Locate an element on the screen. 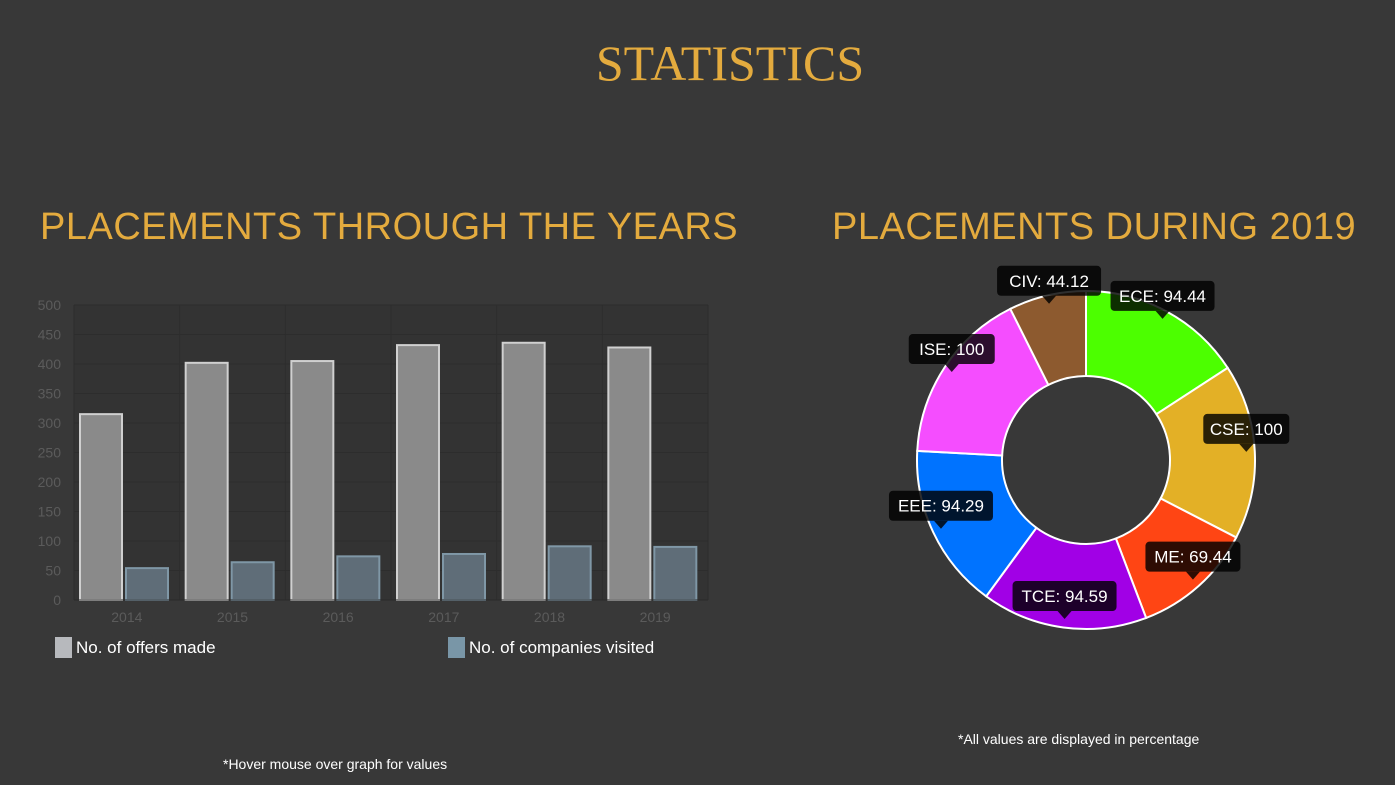  x-tick-label: 2014 is located at coordinates (126, 617).